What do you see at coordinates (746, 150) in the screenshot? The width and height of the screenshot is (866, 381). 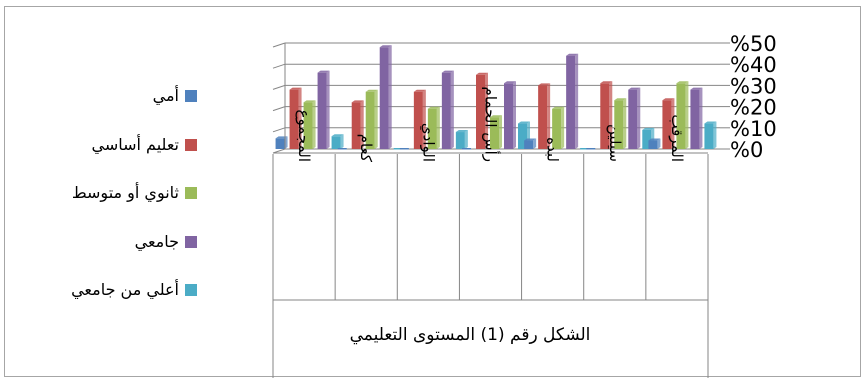 I see `y-tick-label: %0` at bounding box center [746, 150].